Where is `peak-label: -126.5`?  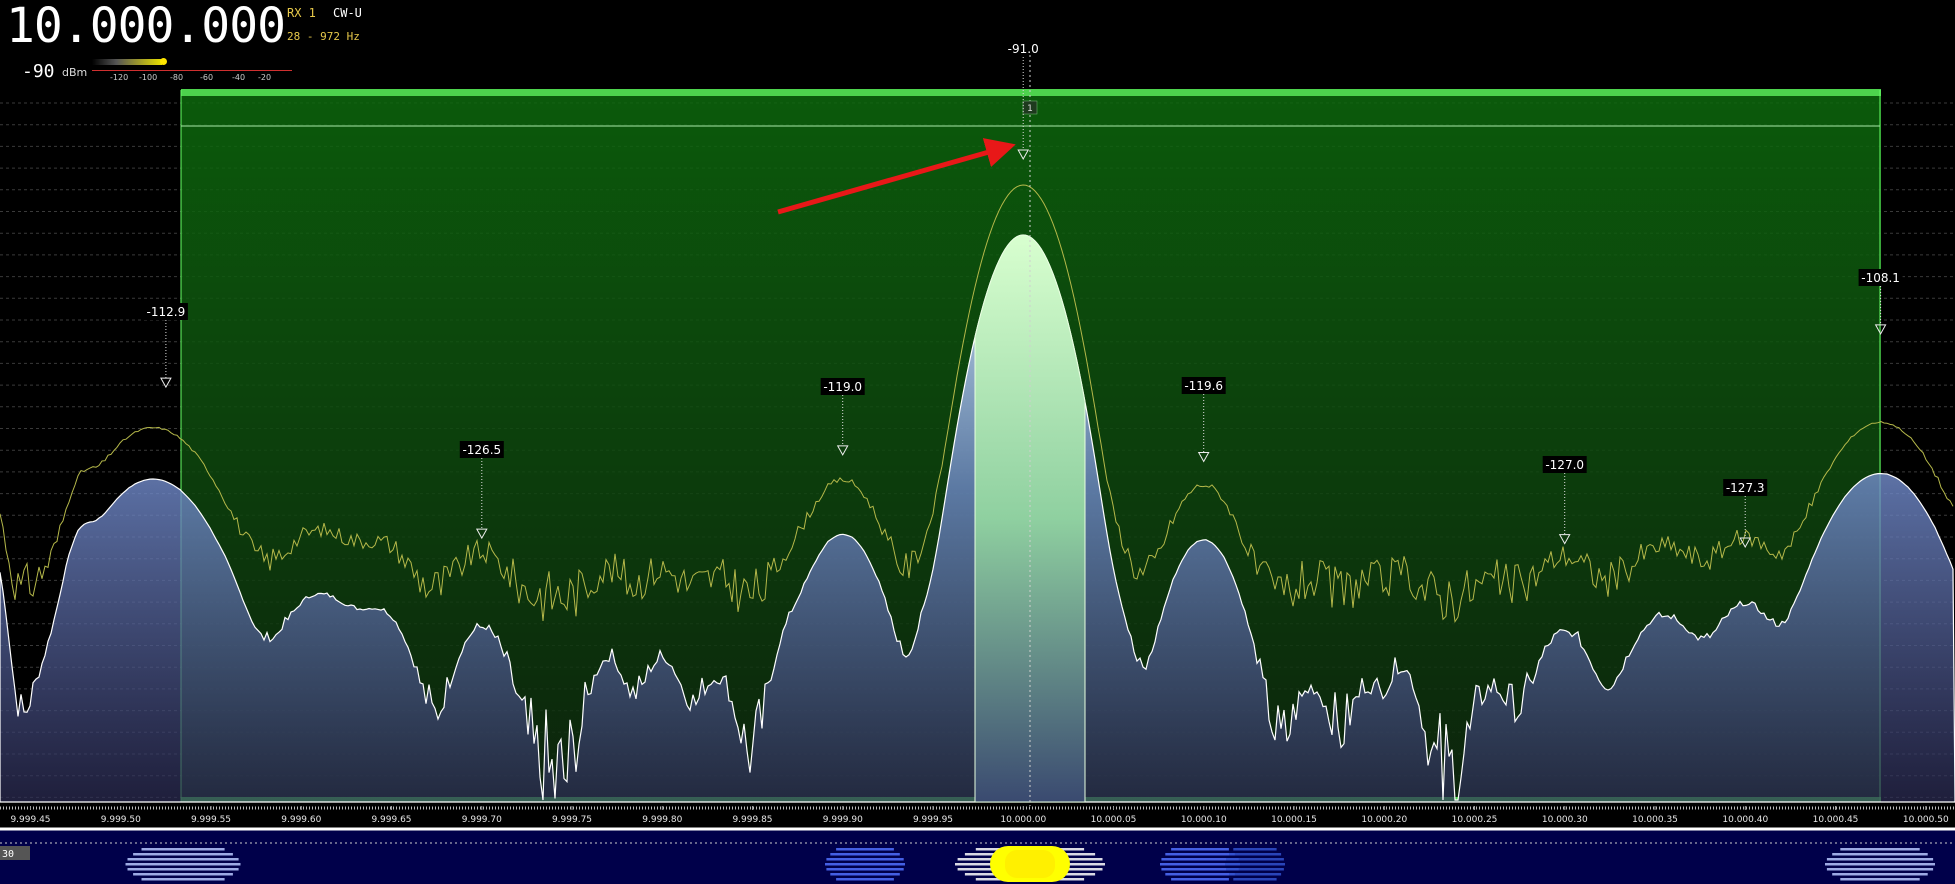 peak-label: -126.5 is located at coordinates (481, 450).